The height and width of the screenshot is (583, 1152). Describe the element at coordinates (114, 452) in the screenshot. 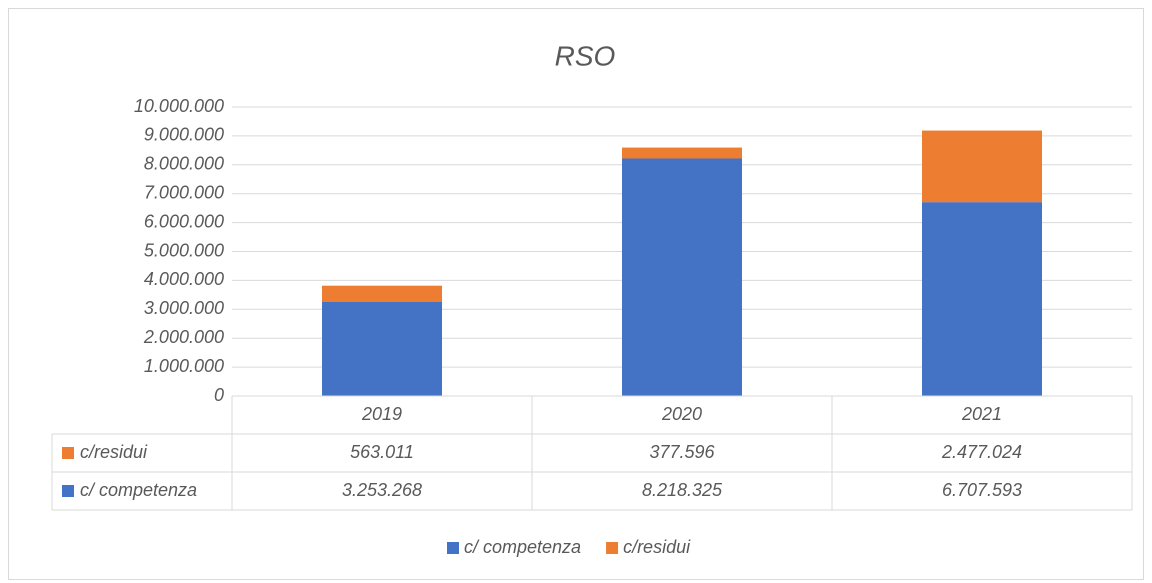

I see `table-row-label: c/residui` at that location.